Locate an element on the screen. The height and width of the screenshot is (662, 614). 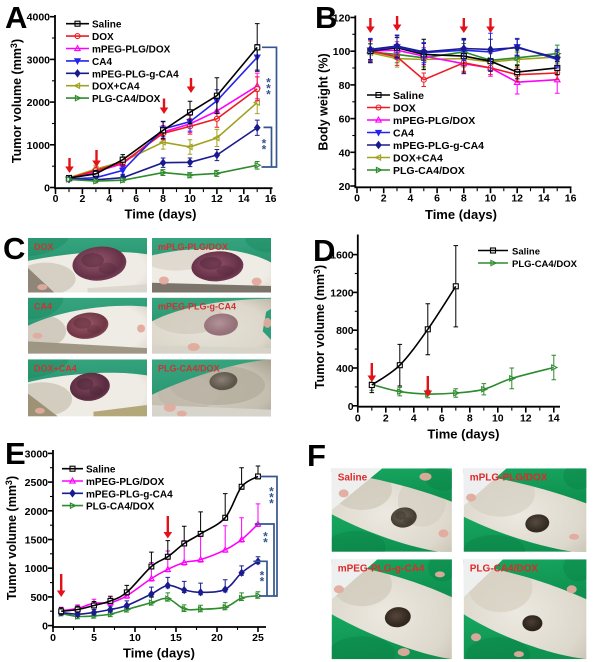
svg-text: 25 is located at coordinates (258, 638).